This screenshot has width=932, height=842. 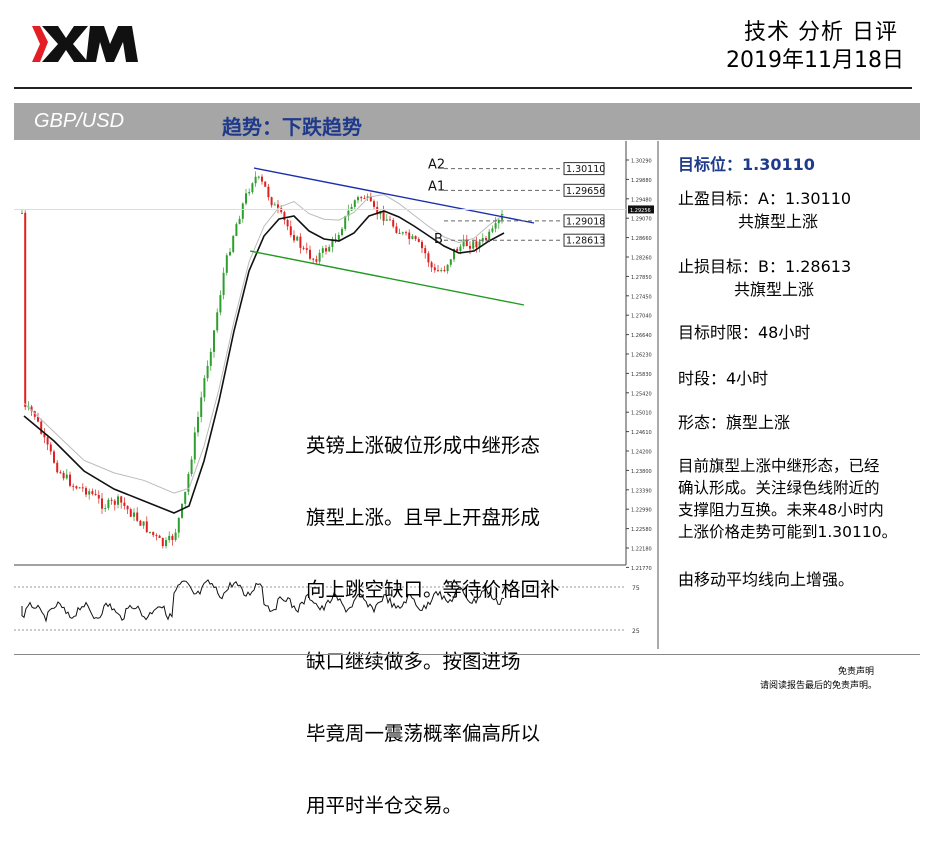 What do you see at coordinates (856, 672) in the screenshot?
I see `disclaimer-title: 免责声明` at bounding box center [856, 672].